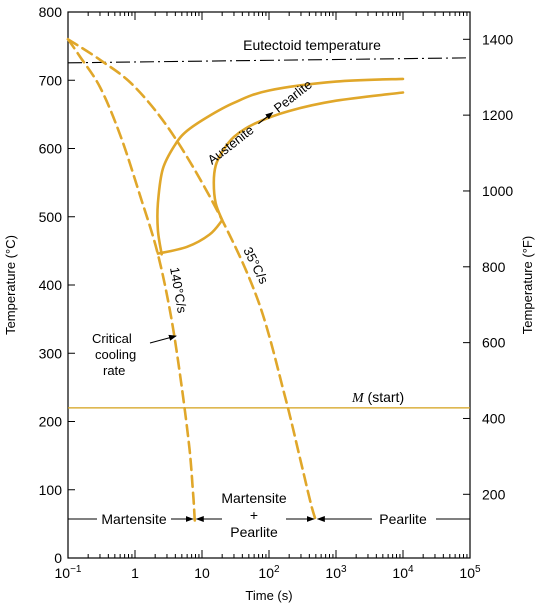 The width and height of the screenshot is (540, 607). I want to click on y-tick-label: 0, so click(58, 558).